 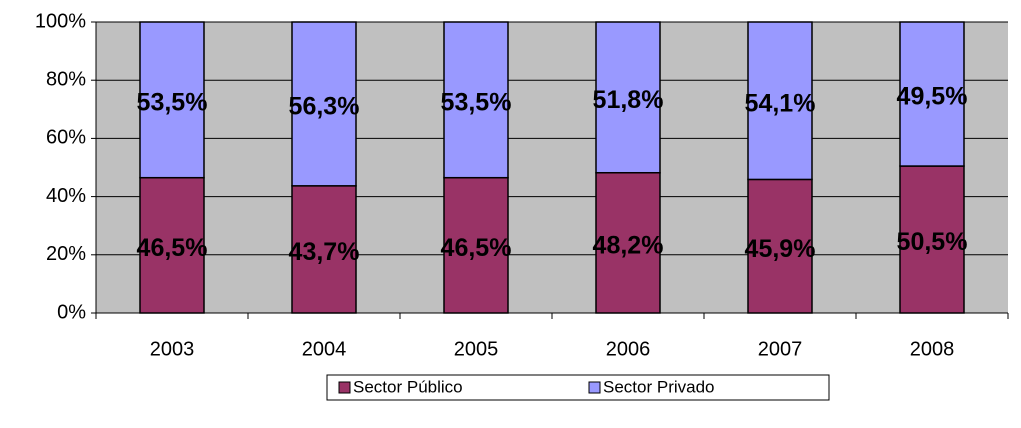 I want to click on x-tick-label: 2005, so click(x=476, y=349).